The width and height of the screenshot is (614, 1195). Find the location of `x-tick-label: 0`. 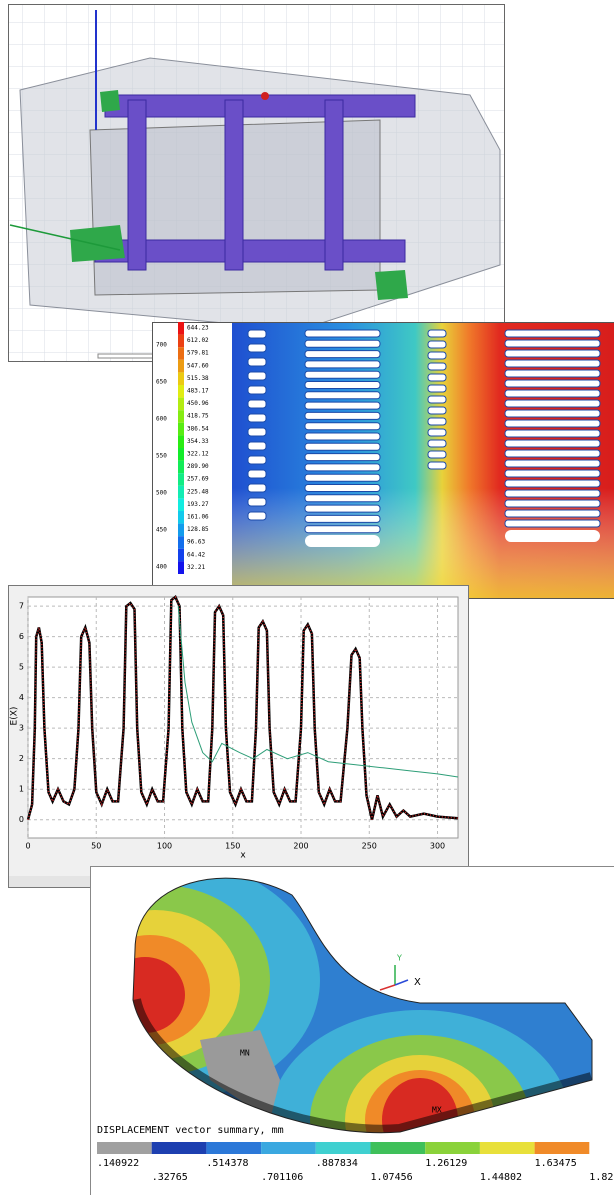

x-tick-label: 0 is located at coordinates (27, 846).